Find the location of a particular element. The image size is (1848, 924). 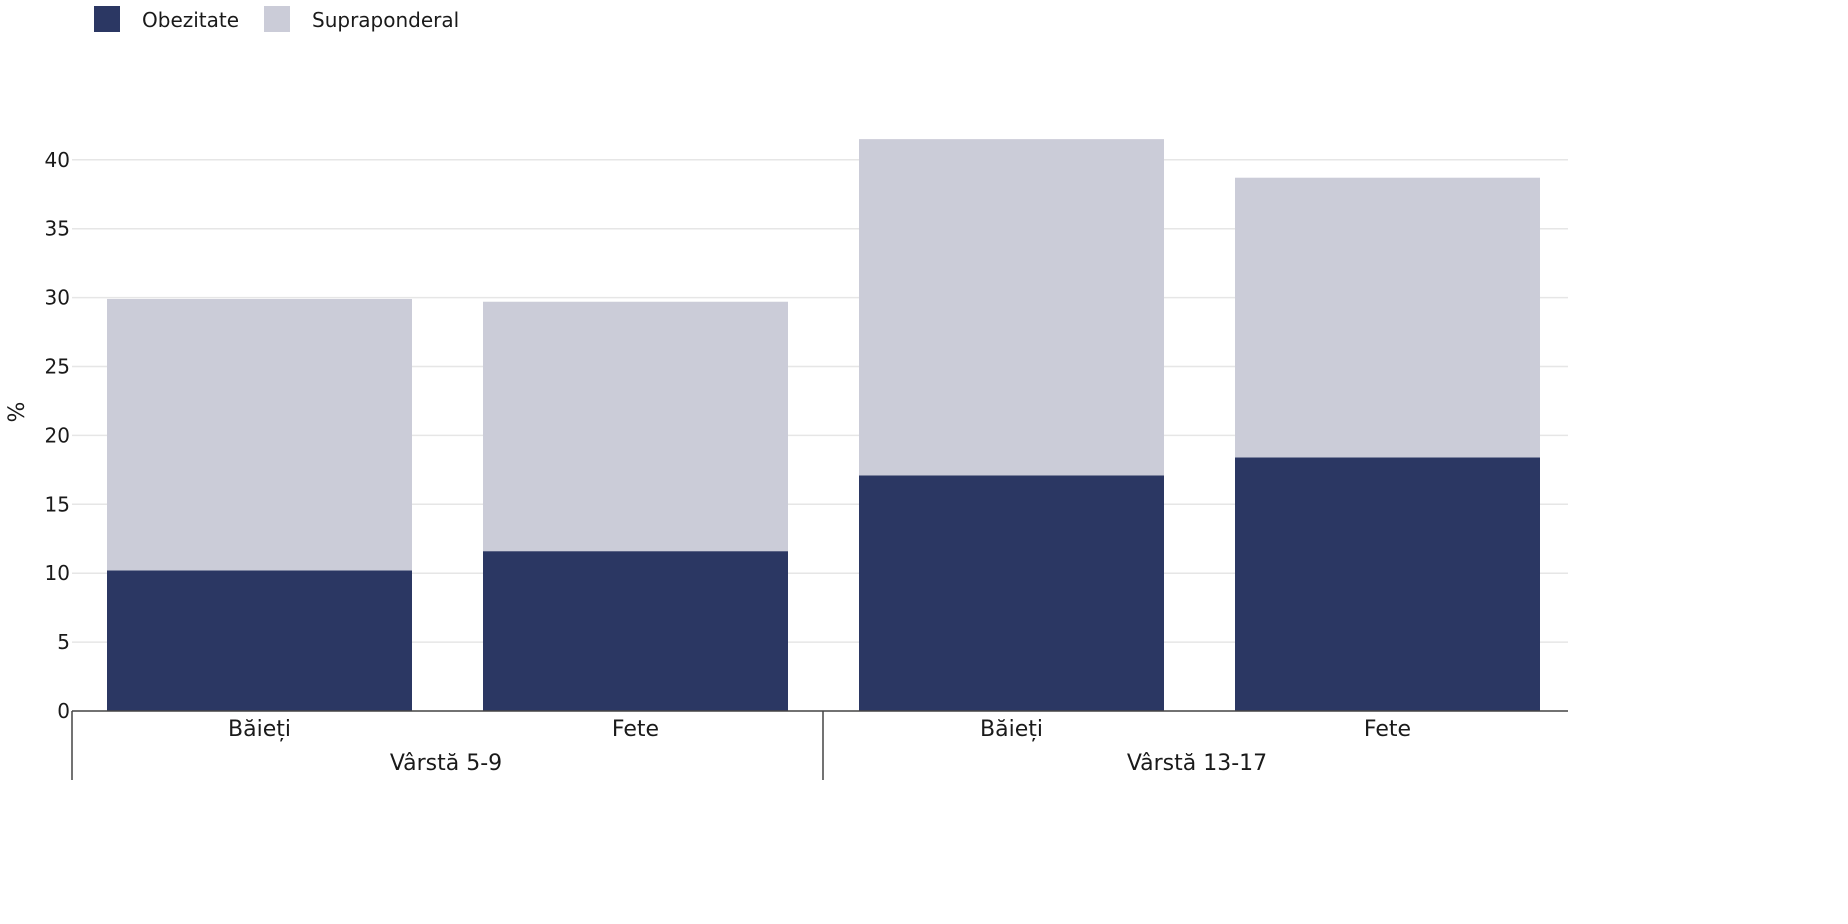

x-category-label-2: Fete is located at coordinates (635, 729).